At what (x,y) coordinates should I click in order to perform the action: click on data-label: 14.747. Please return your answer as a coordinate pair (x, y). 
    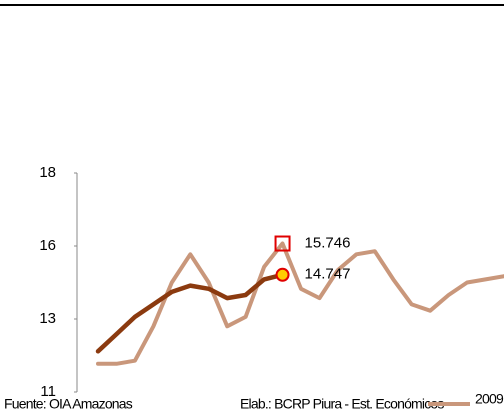
    Looking at the image, I should click on (328, 274).